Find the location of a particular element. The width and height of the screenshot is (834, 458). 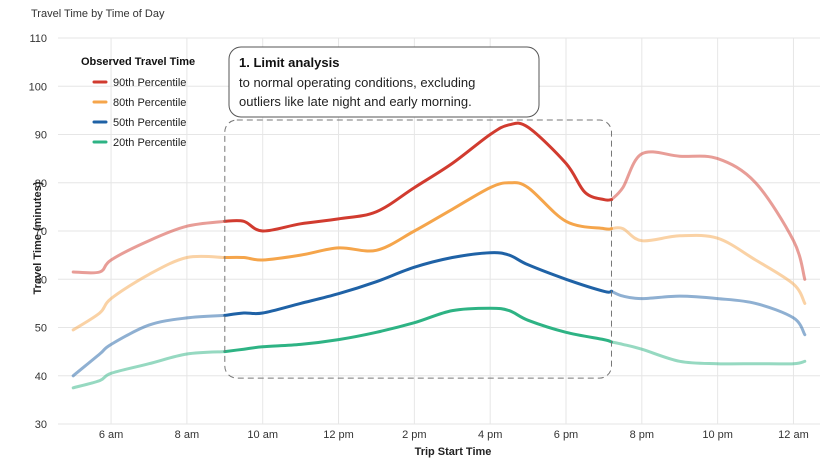

legend-label: 80th Percentile is located at coordinates (149, 103).